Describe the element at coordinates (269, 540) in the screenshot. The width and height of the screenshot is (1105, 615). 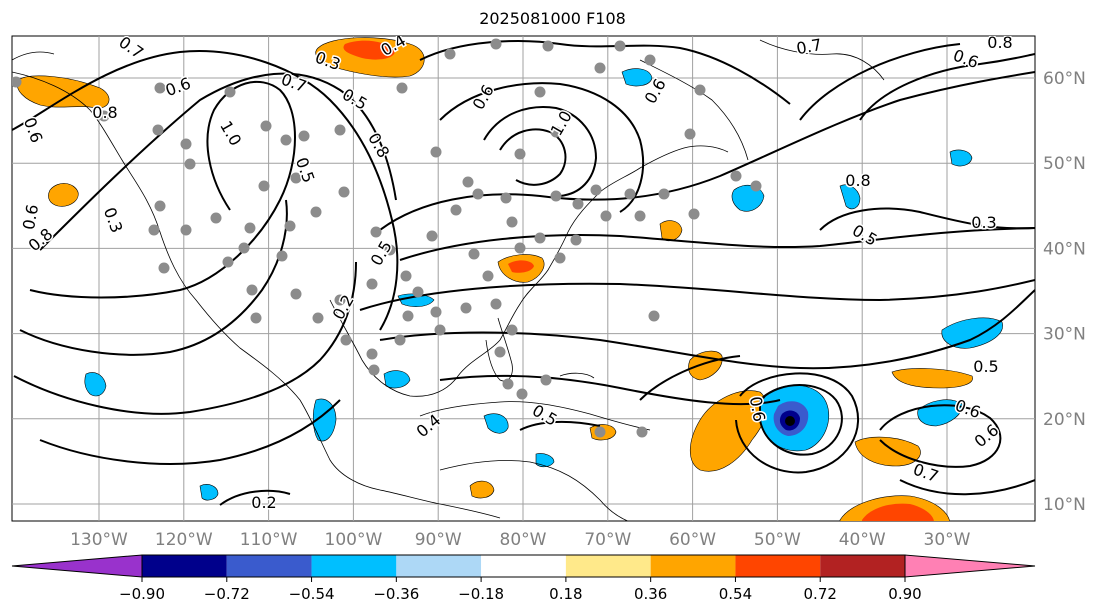
I see `longitude-label: 110°W` at that location.